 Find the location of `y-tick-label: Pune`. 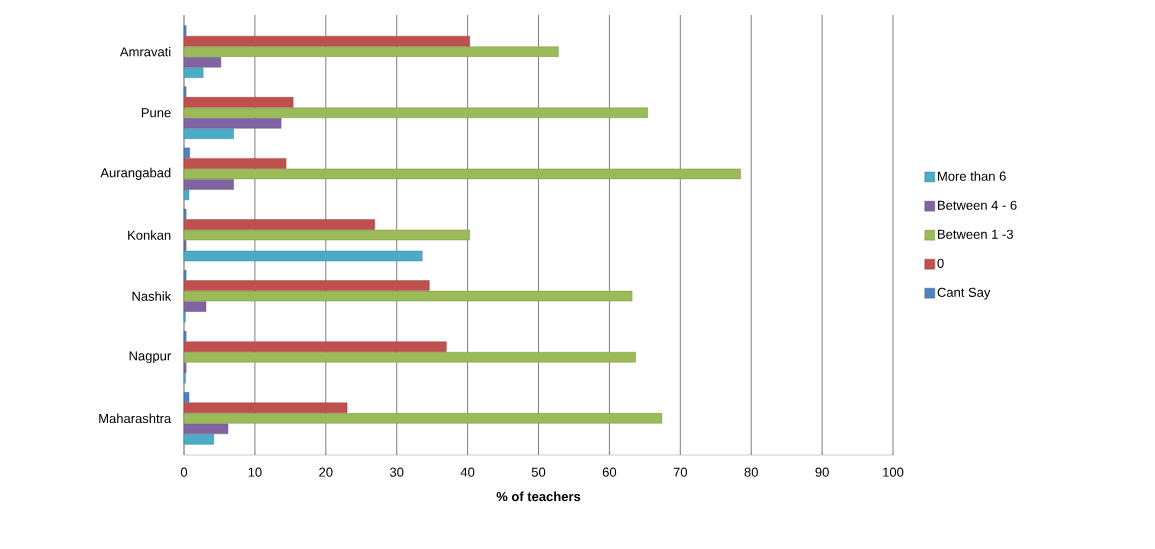

y-tick-label: Pune is located at coordinates (156, 113).